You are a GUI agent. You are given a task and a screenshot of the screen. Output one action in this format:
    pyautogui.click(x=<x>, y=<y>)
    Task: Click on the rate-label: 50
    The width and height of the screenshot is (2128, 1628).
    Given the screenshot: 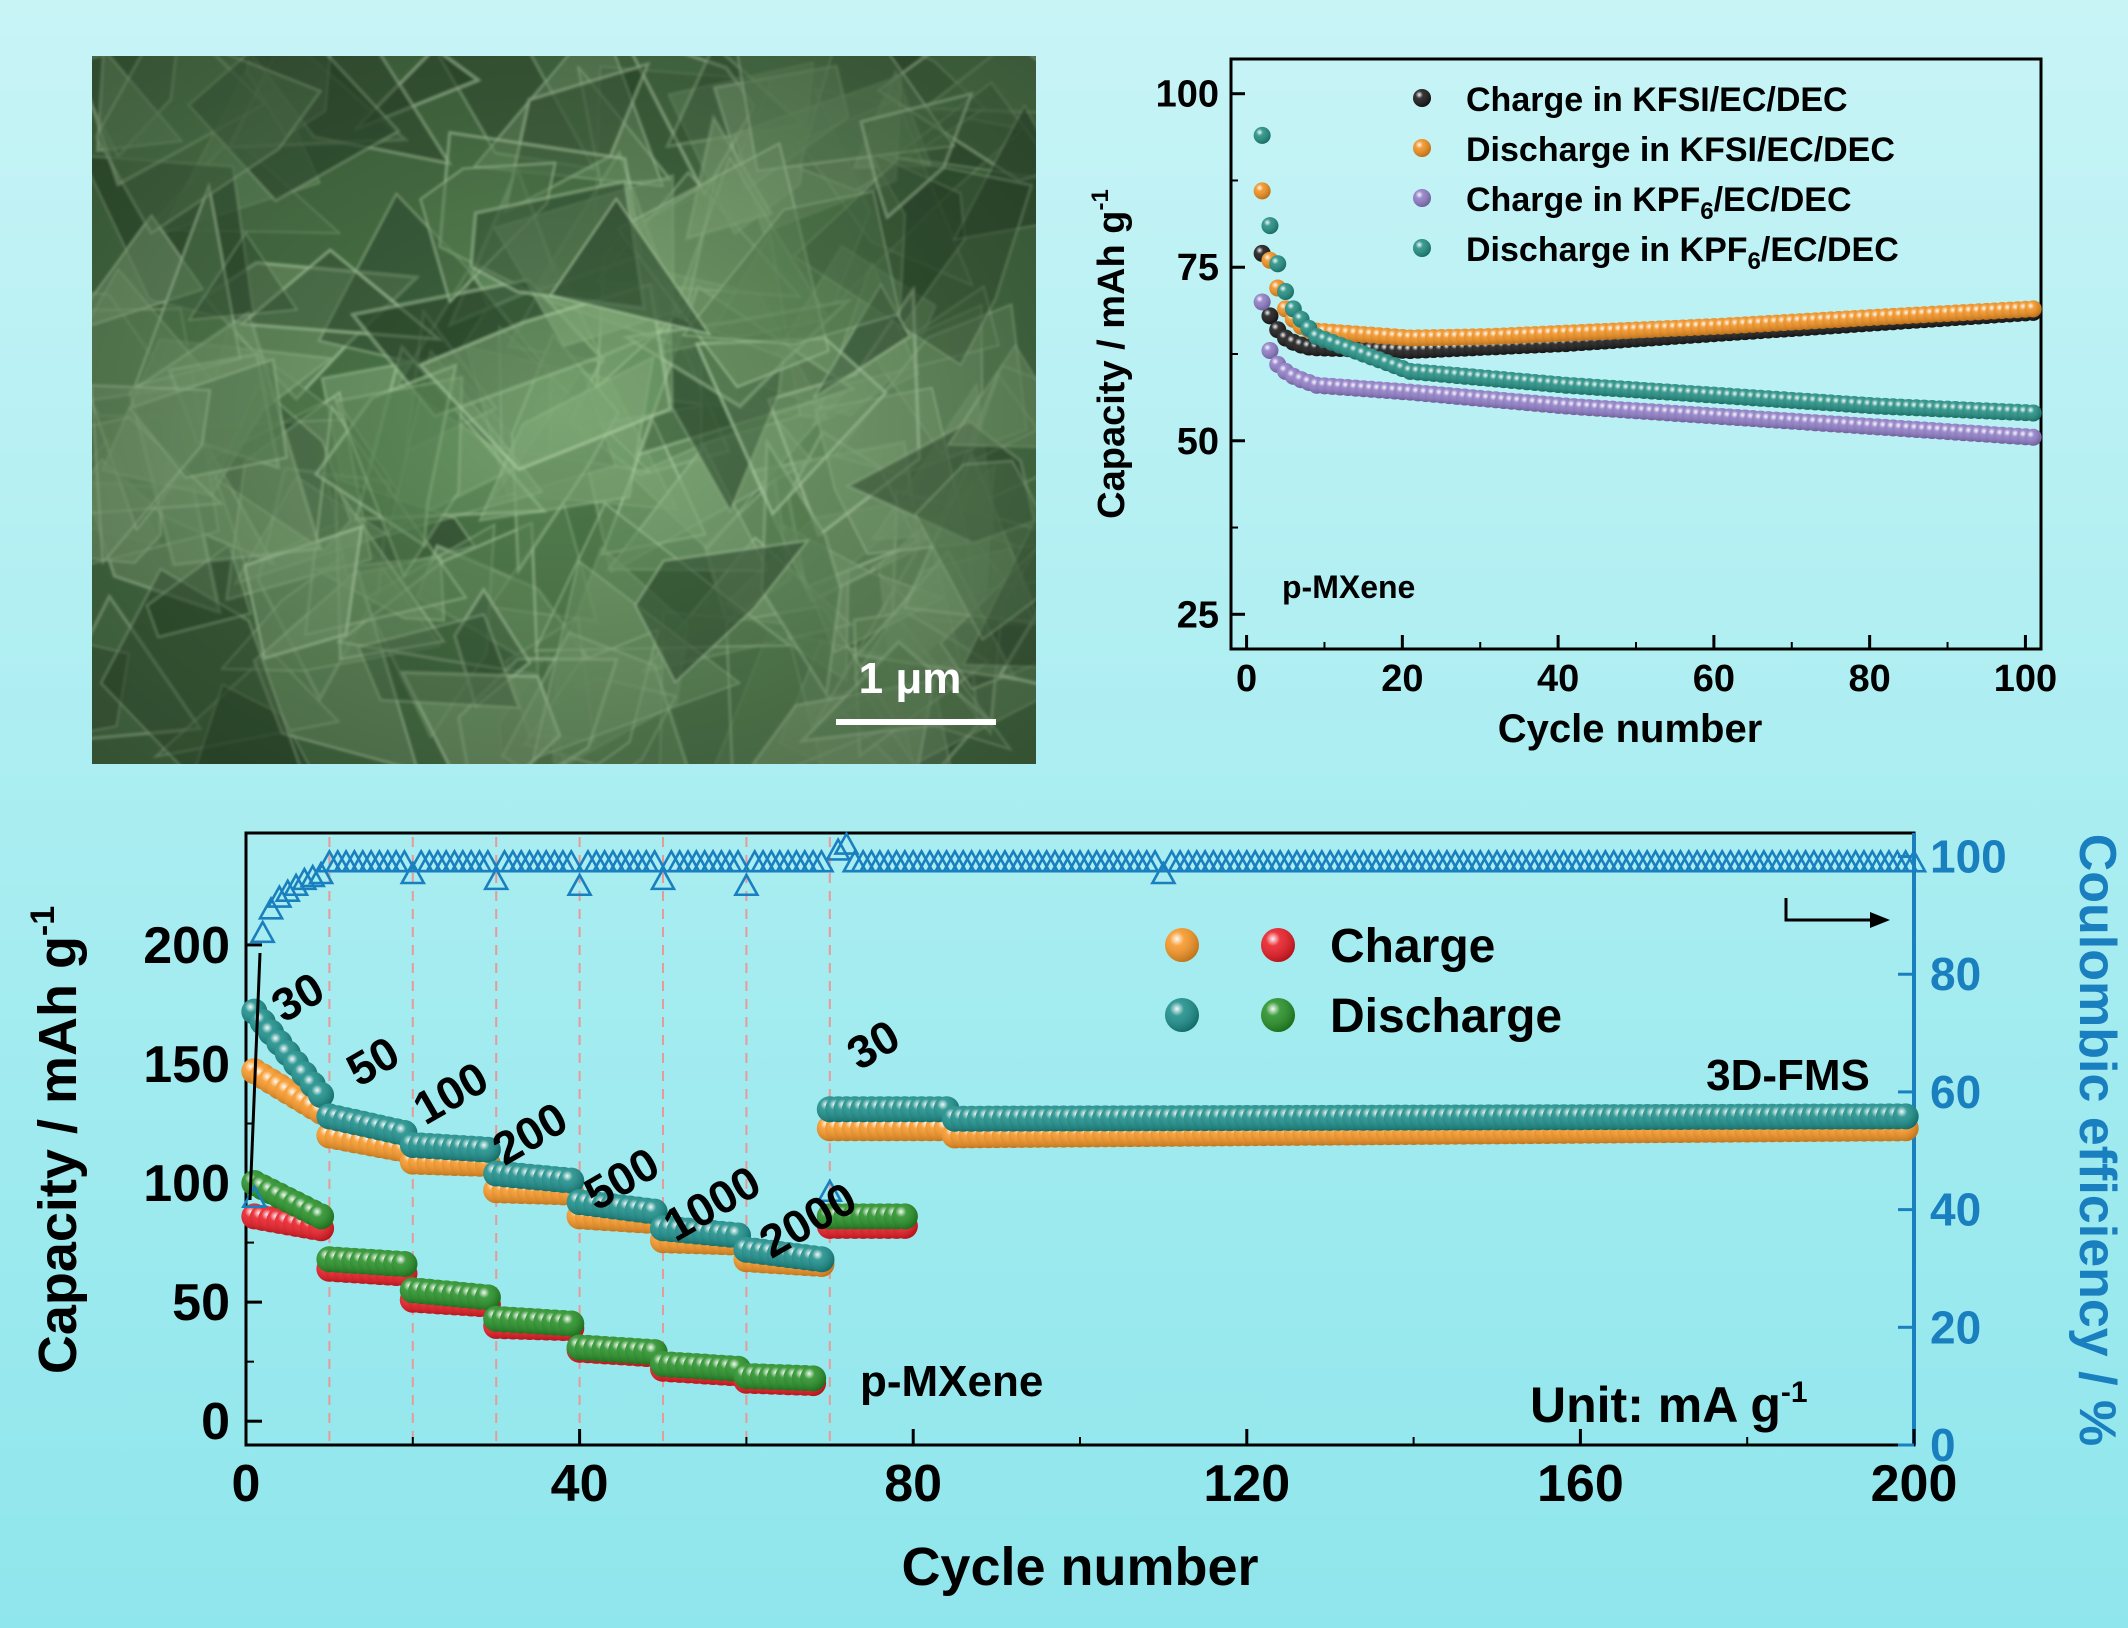 What is the action you would take?
    pyautogui.click(x=373, y=1061)
    